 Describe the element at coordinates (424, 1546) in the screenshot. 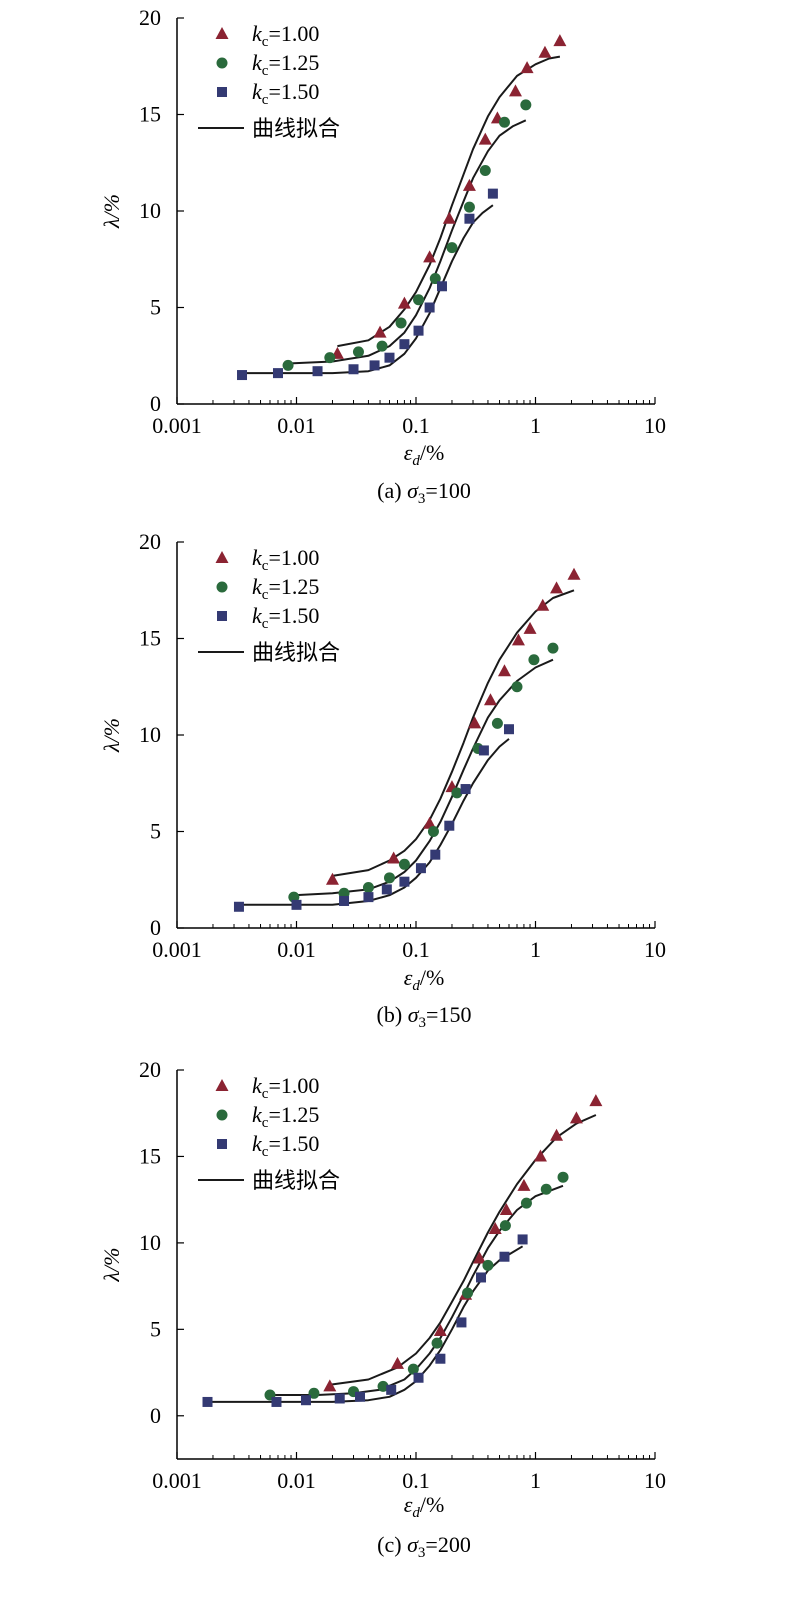

I see `panel-caption: (c) σ3=200` at that location.